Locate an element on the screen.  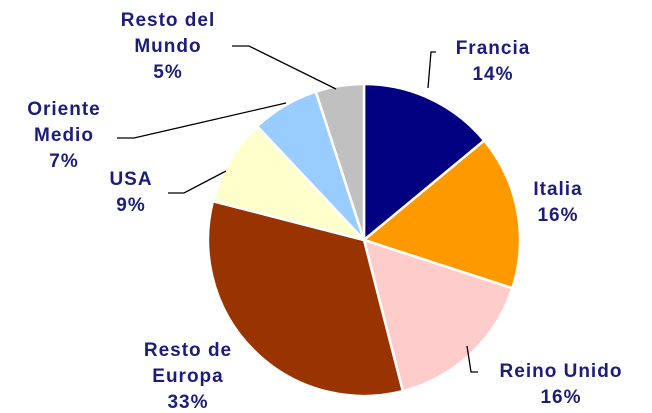
value-label: 7% is located at coordinates (64, 161).